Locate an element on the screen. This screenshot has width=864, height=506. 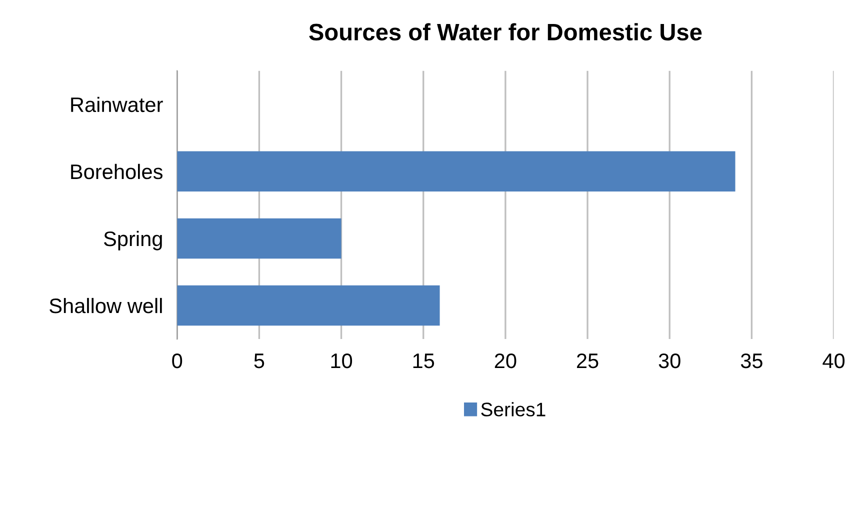
x-tick-label: 10 is located at coordinates (341, 360).